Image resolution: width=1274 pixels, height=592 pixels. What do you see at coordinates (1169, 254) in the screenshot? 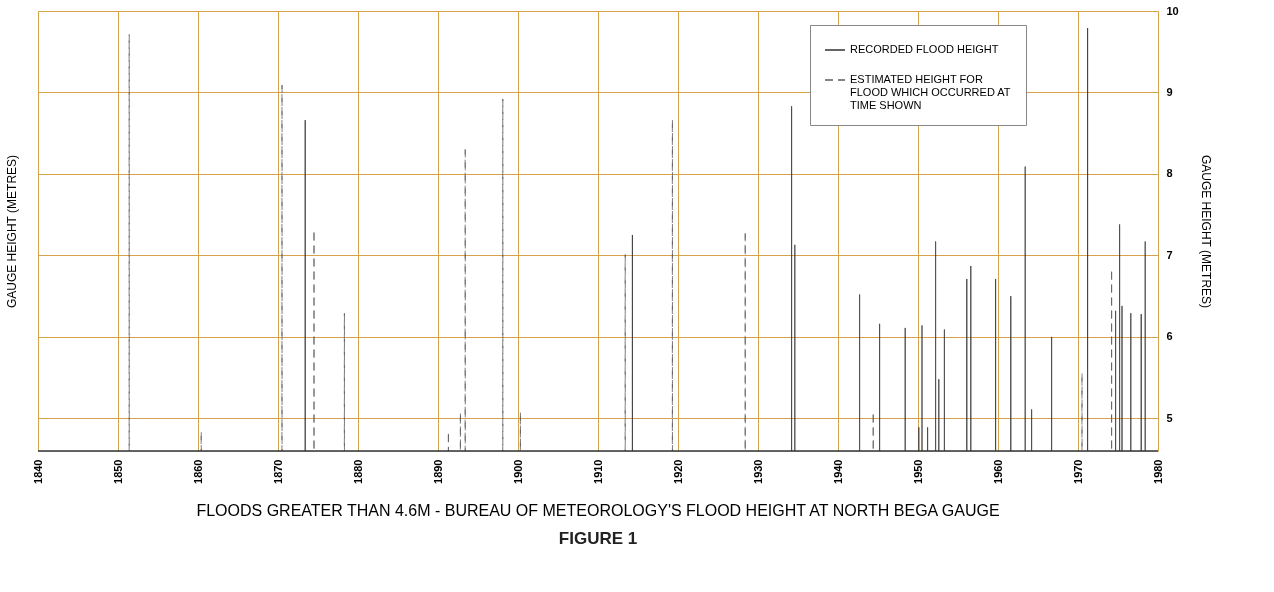
I see `y-tick-label: 7` at bounding box center [1169, 254].